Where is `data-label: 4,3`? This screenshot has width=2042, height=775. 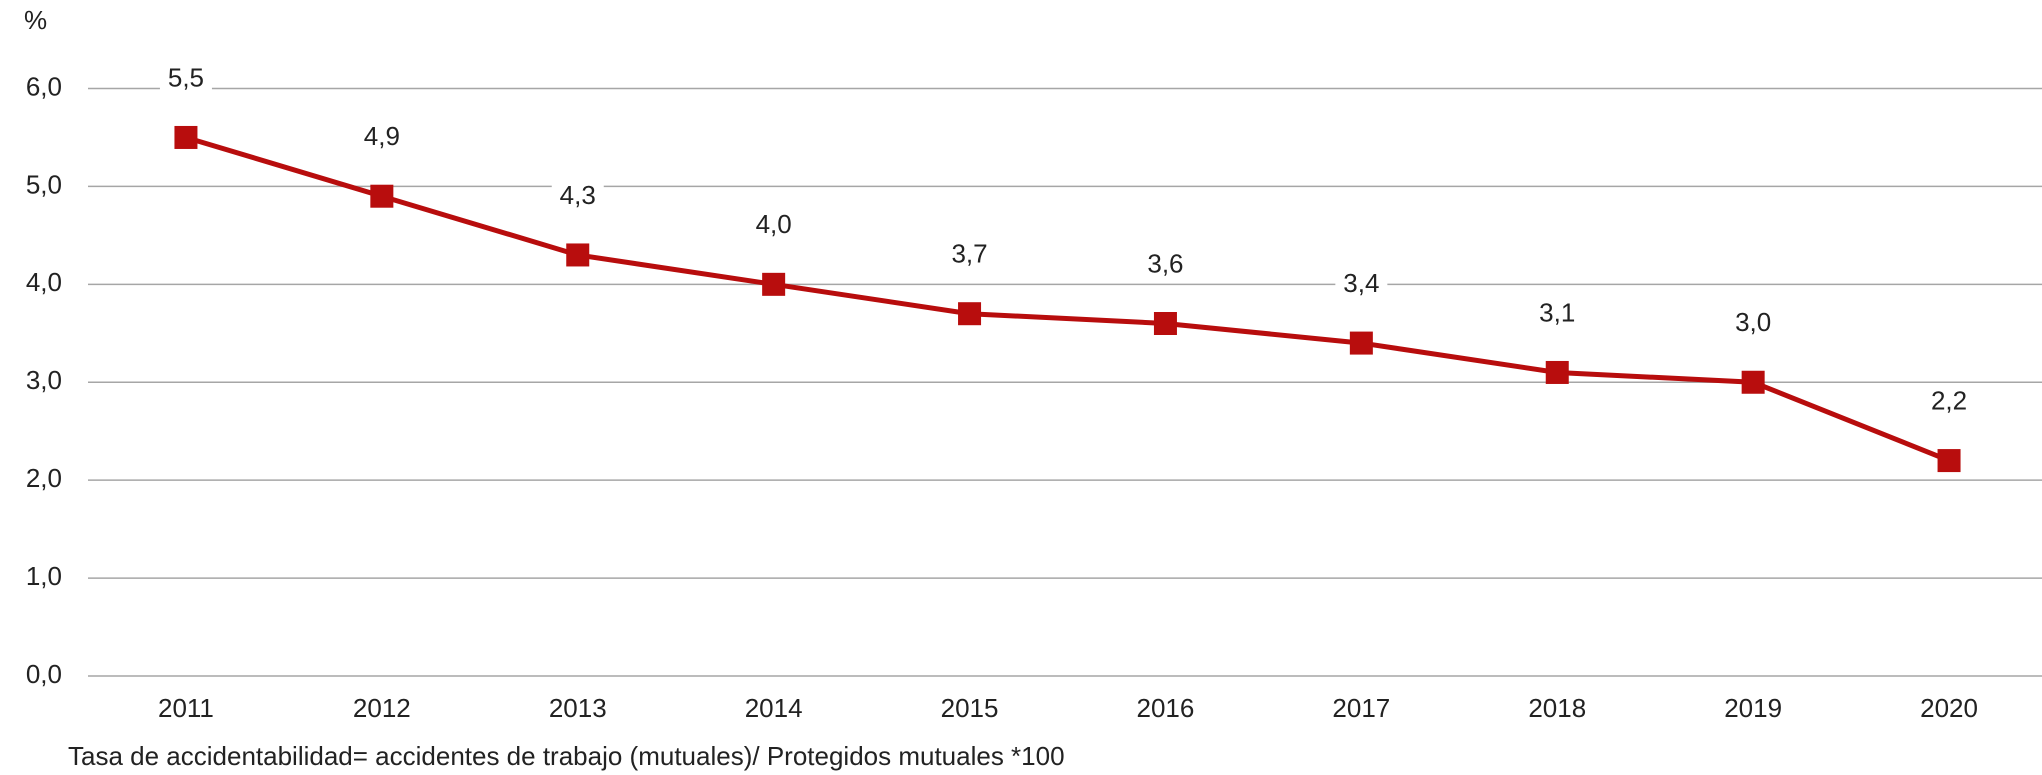 data-label: 4,3 is located at coordinates (578, 195).